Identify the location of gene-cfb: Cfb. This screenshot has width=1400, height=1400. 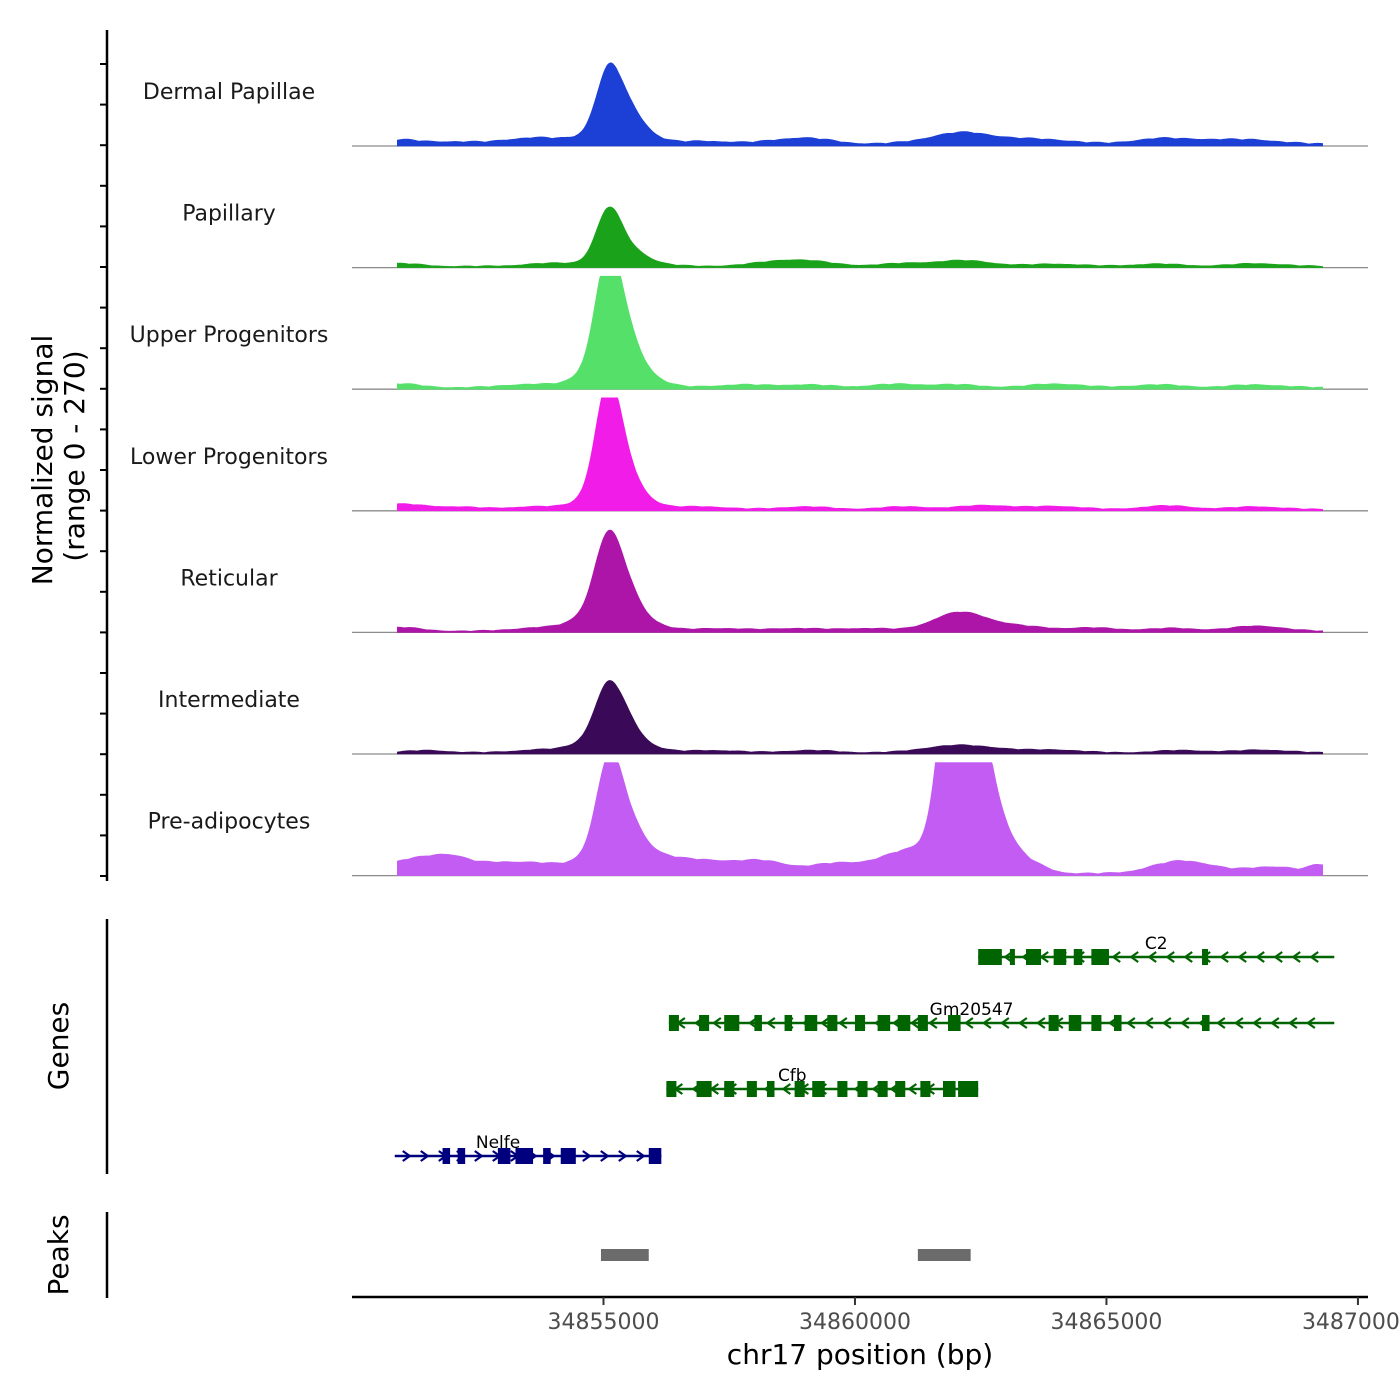
(822, 1081).